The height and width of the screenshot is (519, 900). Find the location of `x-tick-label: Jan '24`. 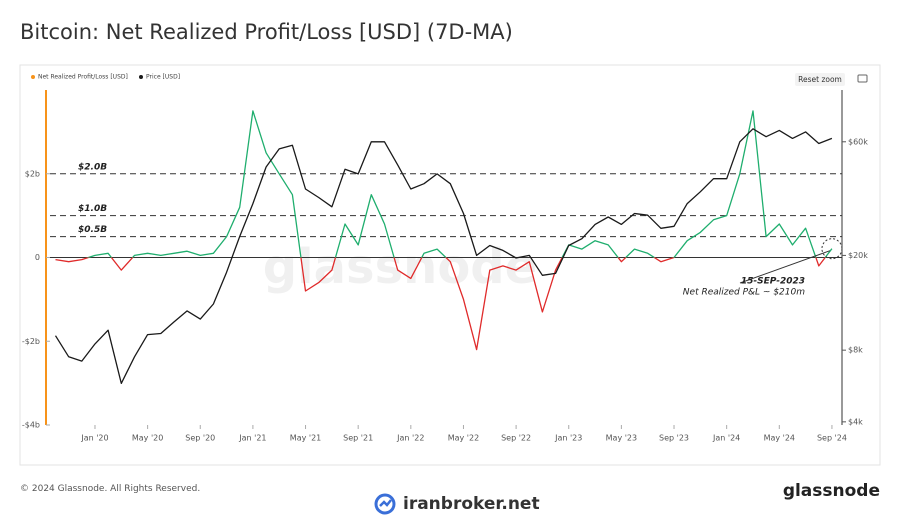

x-tick-label: Jan '24 is located at coordinates (726, 438).